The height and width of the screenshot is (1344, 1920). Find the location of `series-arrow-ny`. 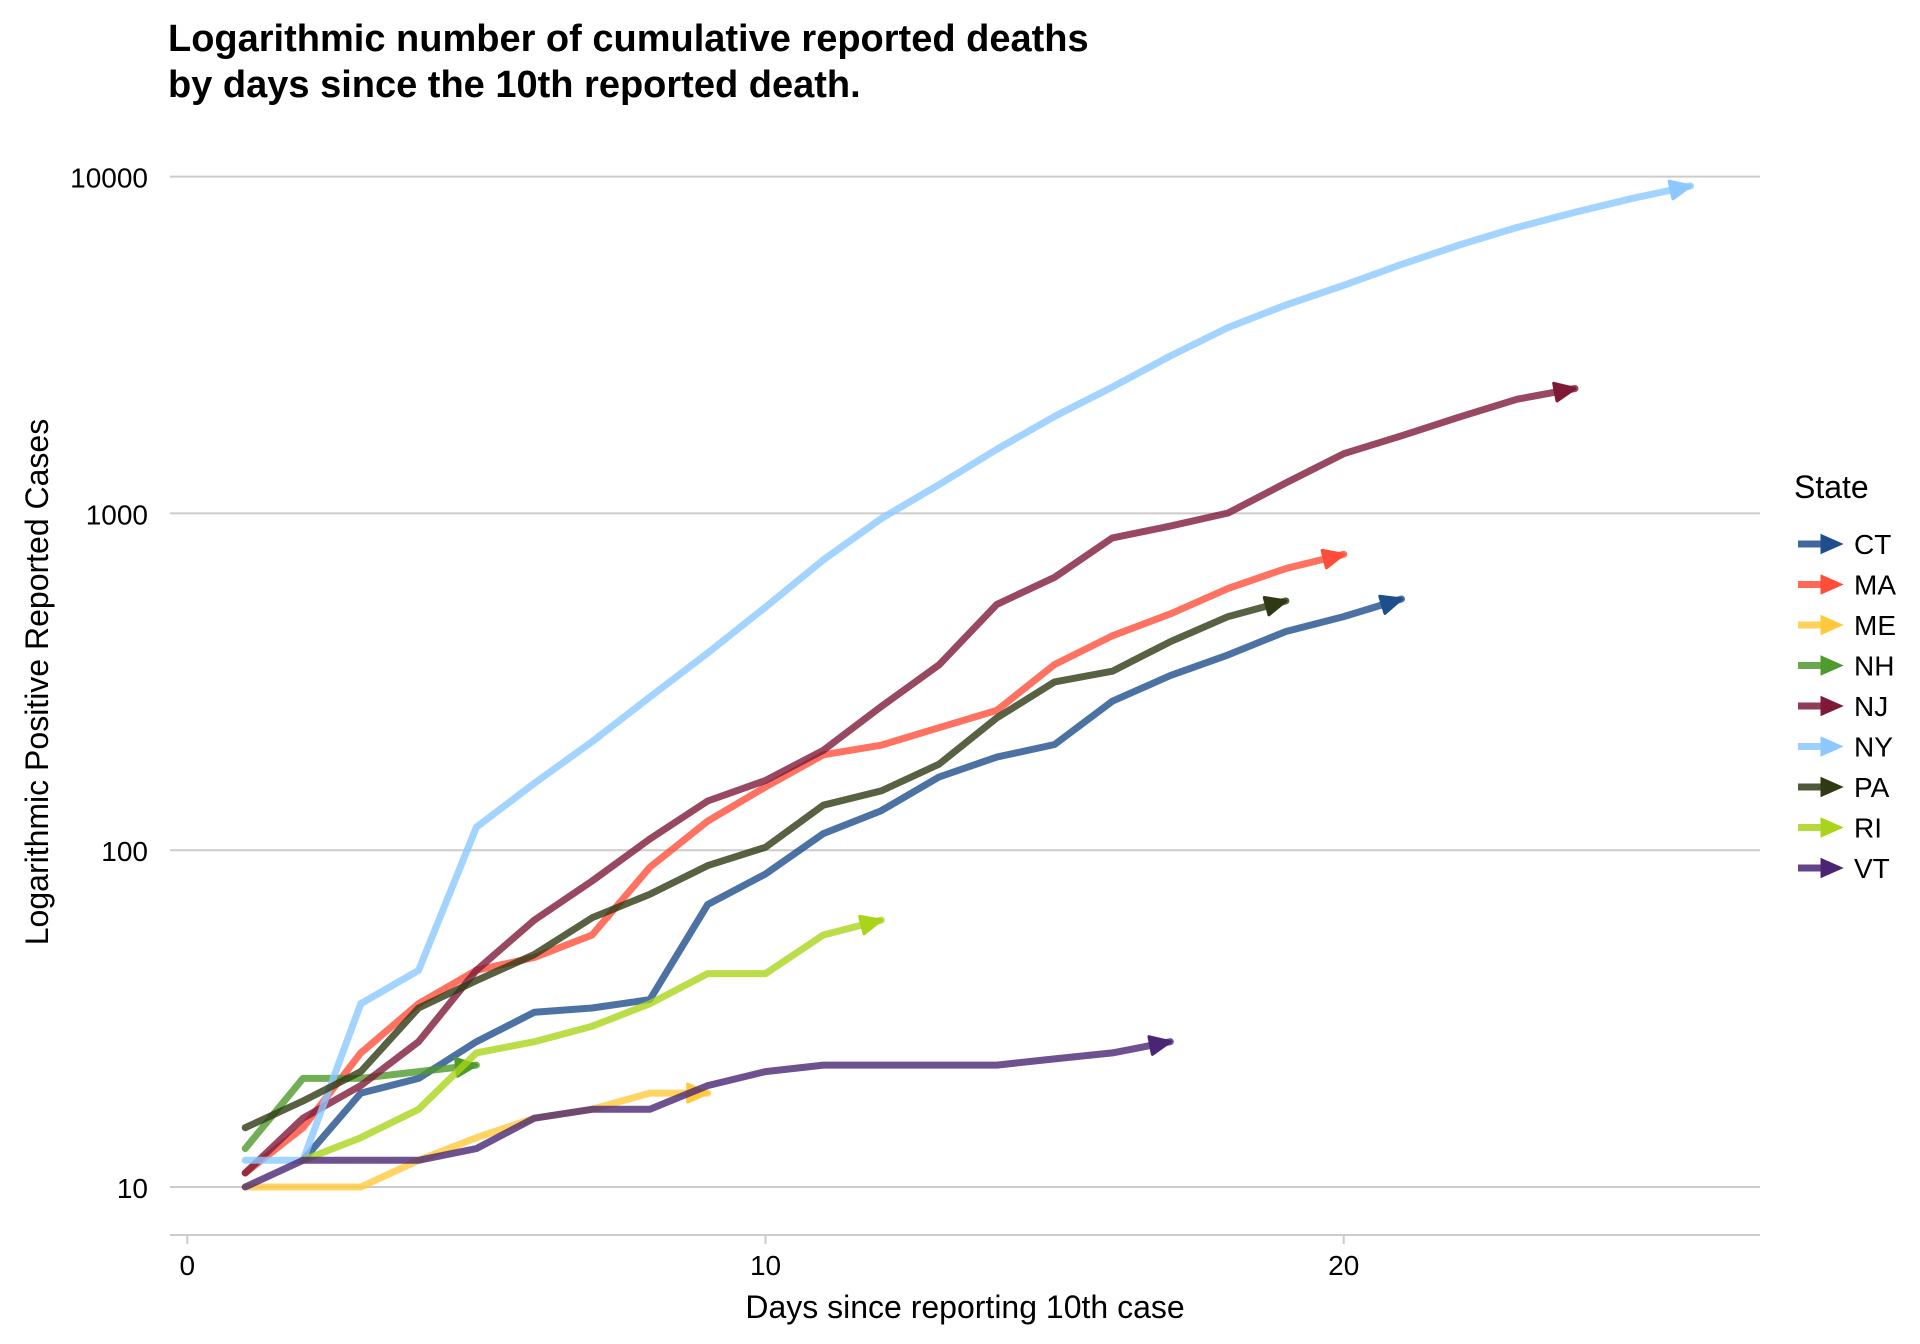

series-arrow-ny is located at coordinates (1680, 190).